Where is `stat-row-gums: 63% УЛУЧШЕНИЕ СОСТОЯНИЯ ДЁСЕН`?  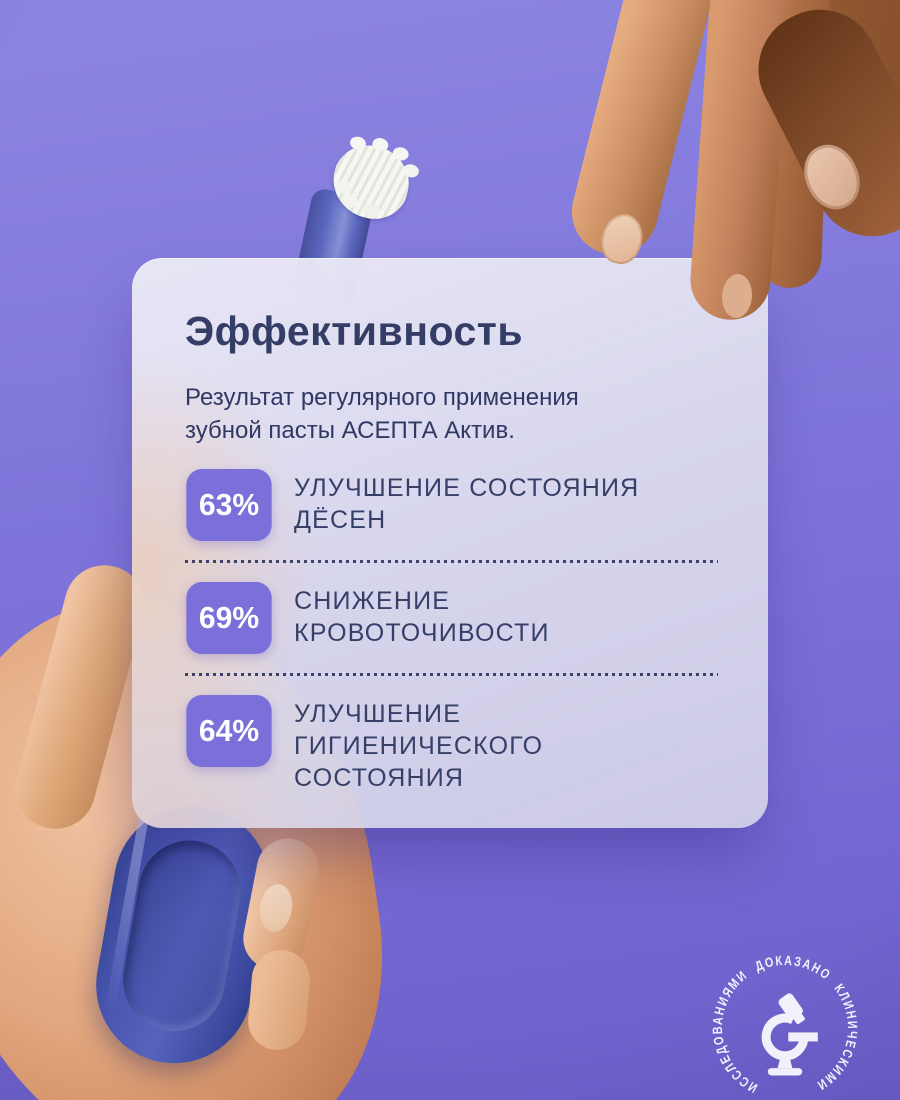 stat-row-gums: 63% УЛУЧШЕНИЕ СОСТОЯНИЯ ДЁСЕН is located at coordinates (453, 505).